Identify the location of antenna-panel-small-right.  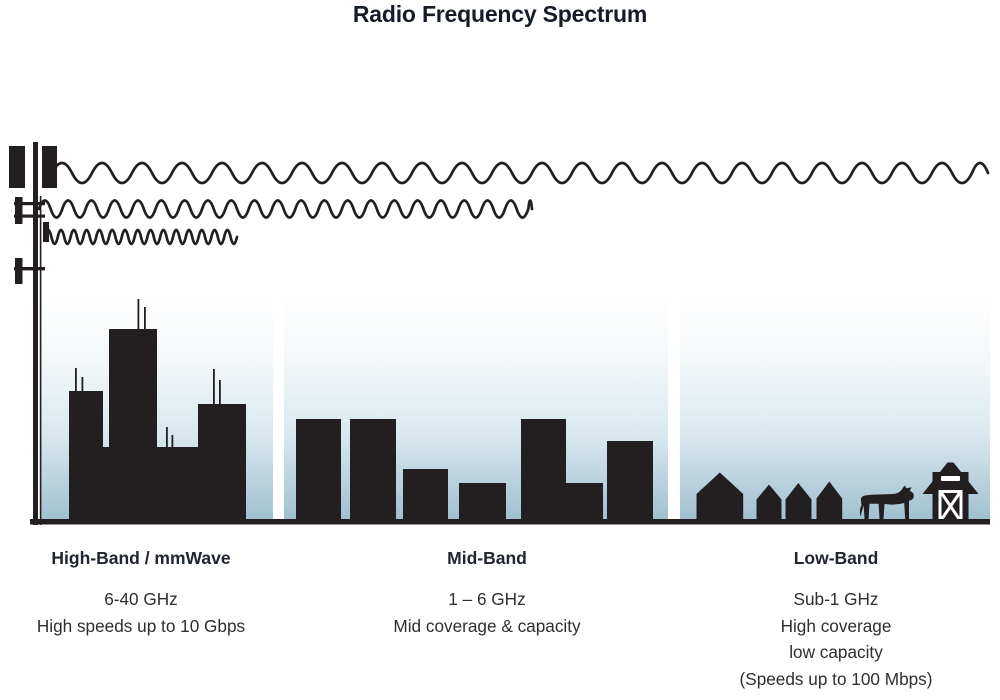
(46, 232).